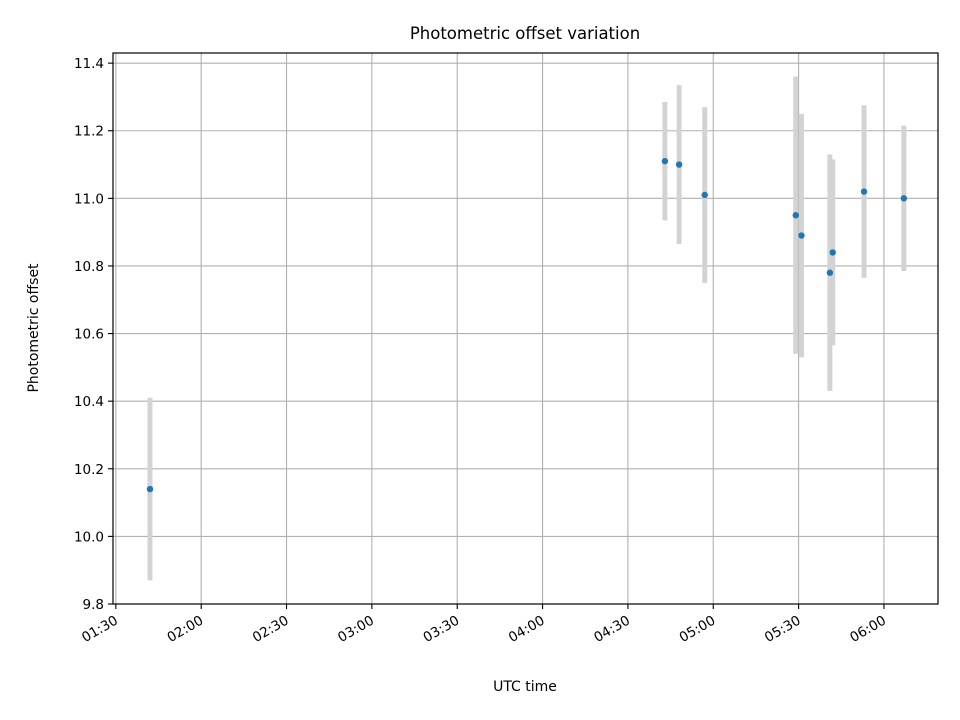  Describe the element at coordinates (525, 33) in the screenshot. I see `chart-title: Photometric offset variation` at that location.